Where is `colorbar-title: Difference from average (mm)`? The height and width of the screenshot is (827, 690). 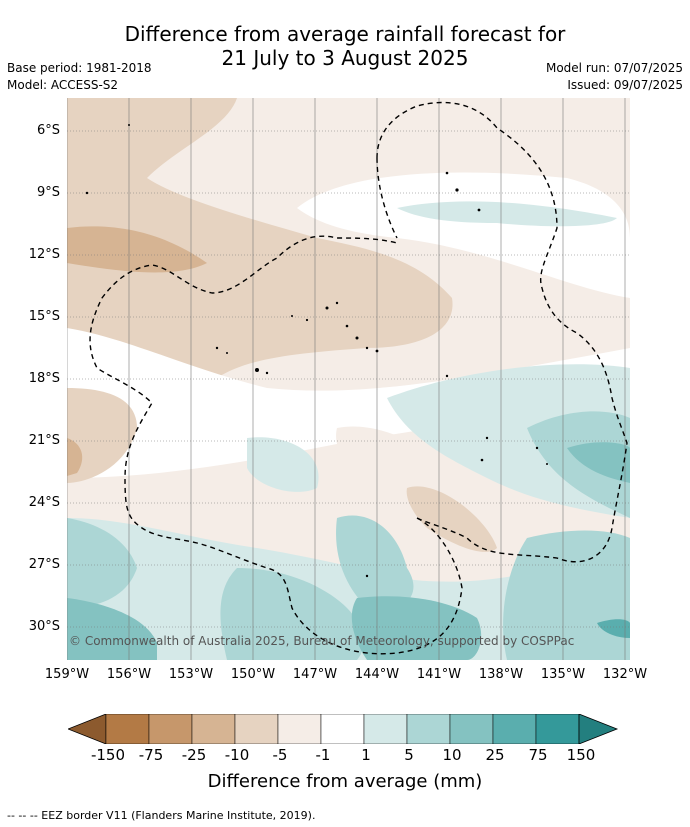
colorbar-title: Difference from average (mm) is located at coordinates (345, 781).